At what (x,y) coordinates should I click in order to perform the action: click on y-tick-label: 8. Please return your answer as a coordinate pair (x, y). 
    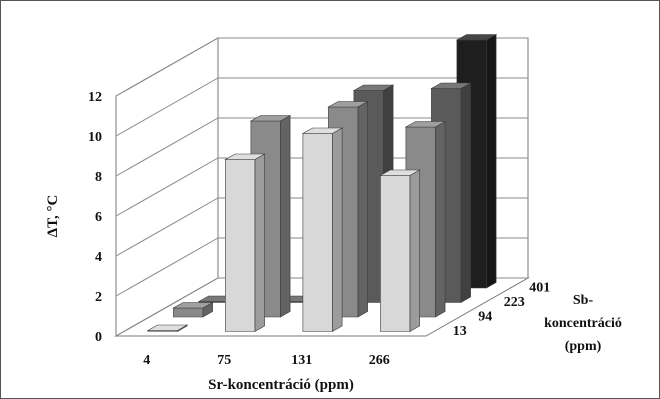
    Looking at the image, I should click on (98, 177).